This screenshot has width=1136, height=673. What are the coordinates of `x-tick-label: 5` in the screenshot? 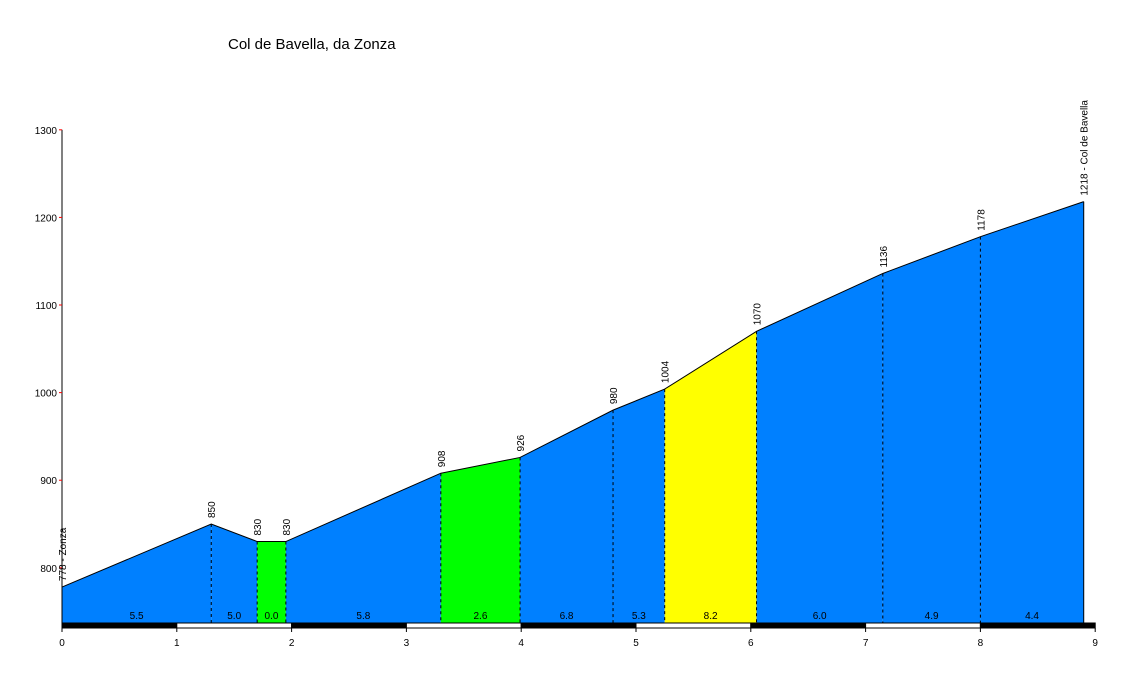 It's located at (636, 643).